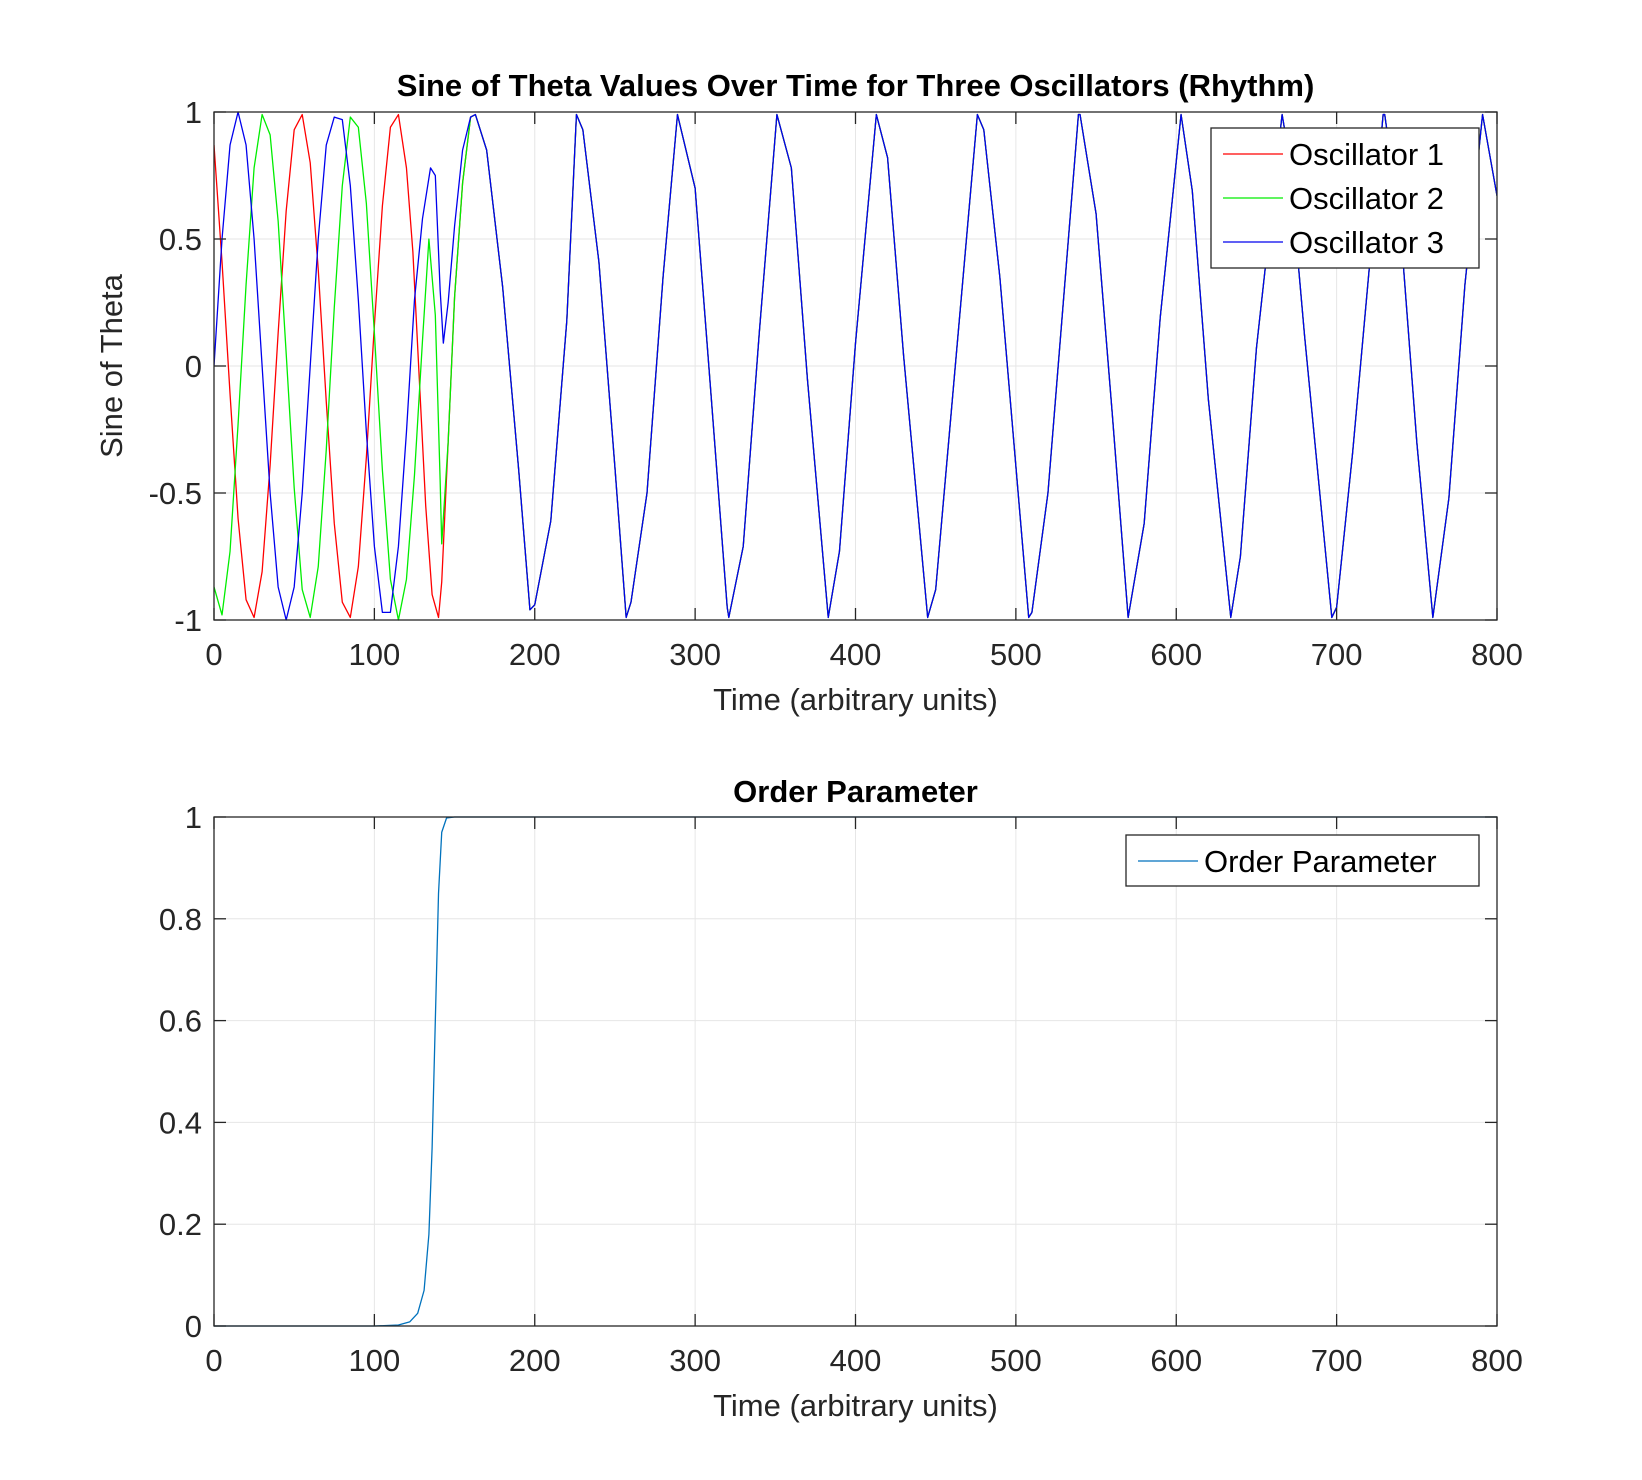  What do you see at coordinates (1320, 861) in the screenshot?
I see `legend-entry: Order Parameter` at bounding box center [1320, 861].